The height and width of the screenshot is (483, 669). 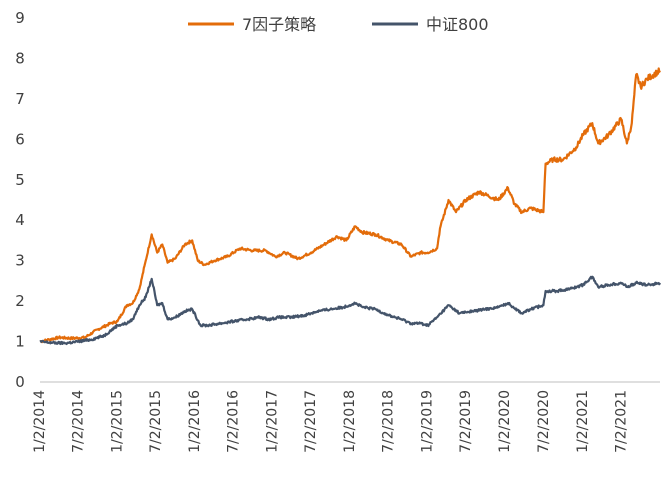 I want to click on x-tick-label: 7/2/2021, so click(x=621, y=421).